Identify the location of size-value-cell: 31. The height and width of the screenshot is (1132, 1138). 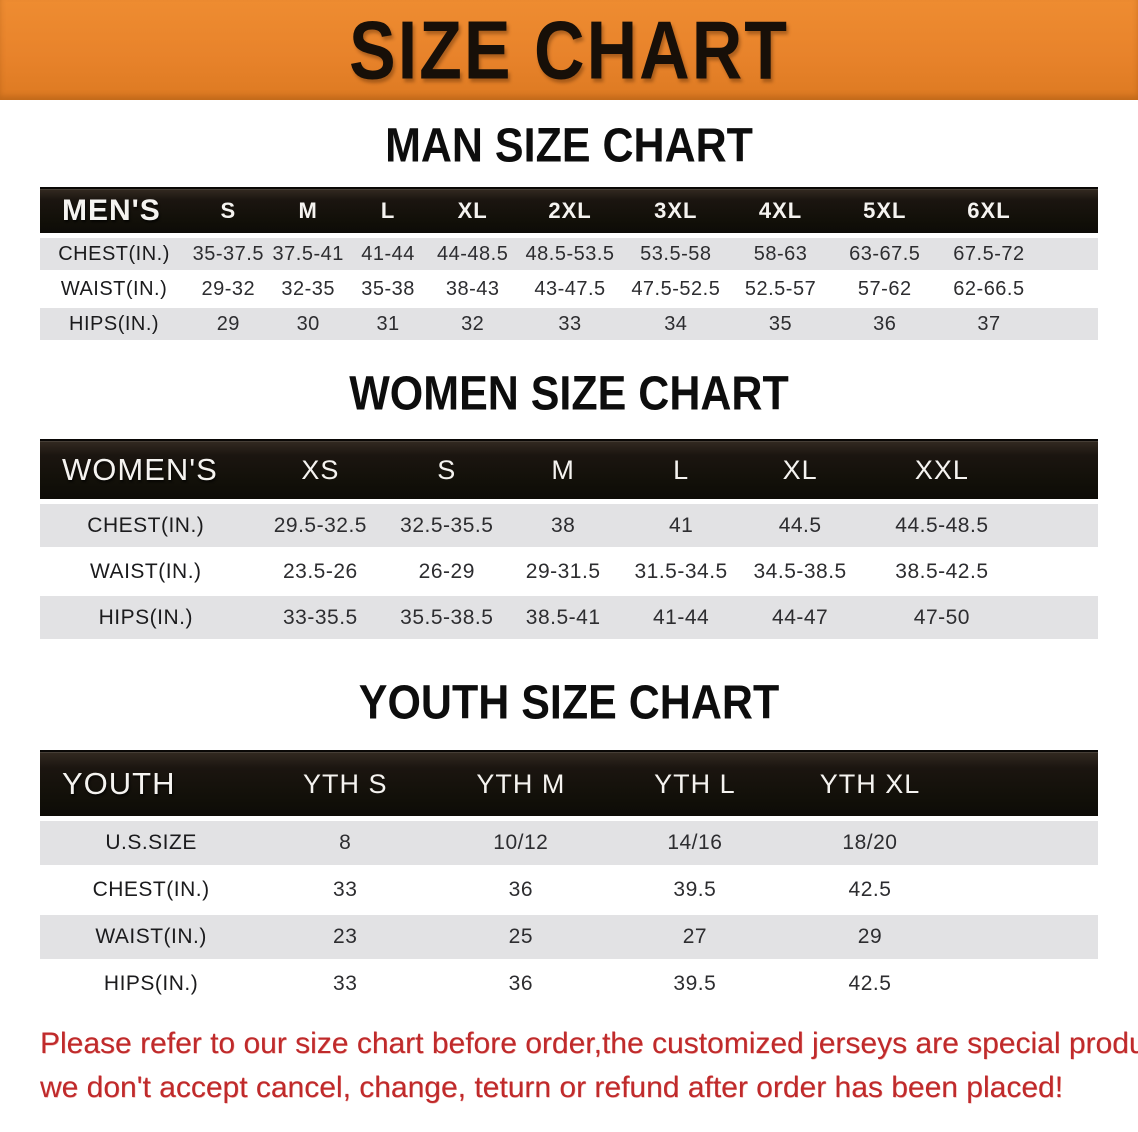
(388, 323).